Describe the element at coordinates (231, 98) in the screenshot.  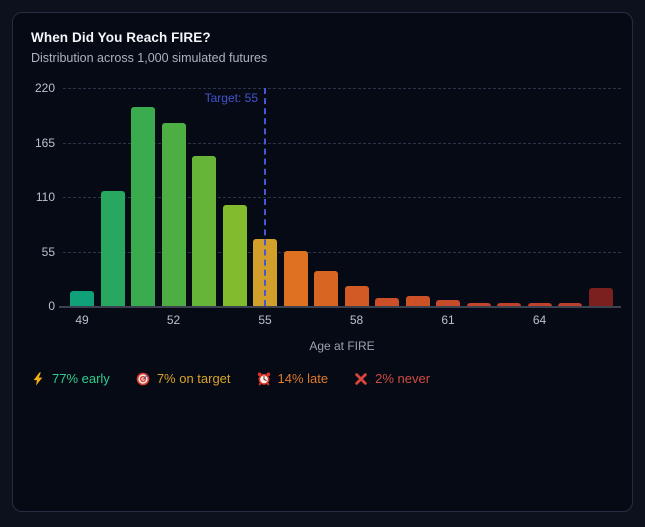
I see `target-line-label: Target: 55` at that location.